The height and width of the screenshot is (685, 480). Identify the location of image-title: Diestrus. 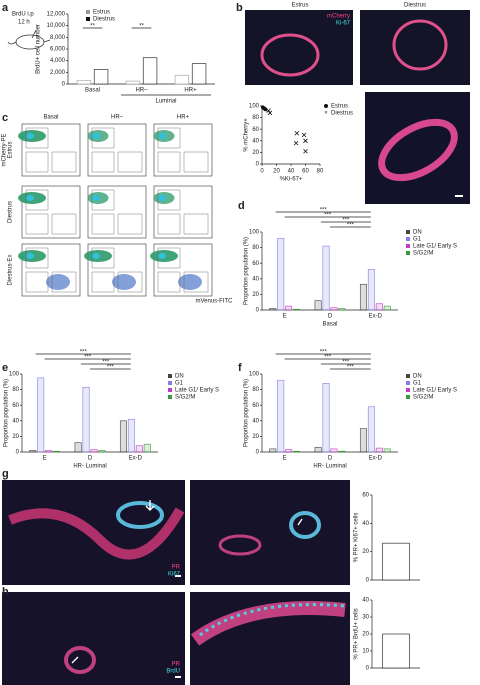
(415, 6).